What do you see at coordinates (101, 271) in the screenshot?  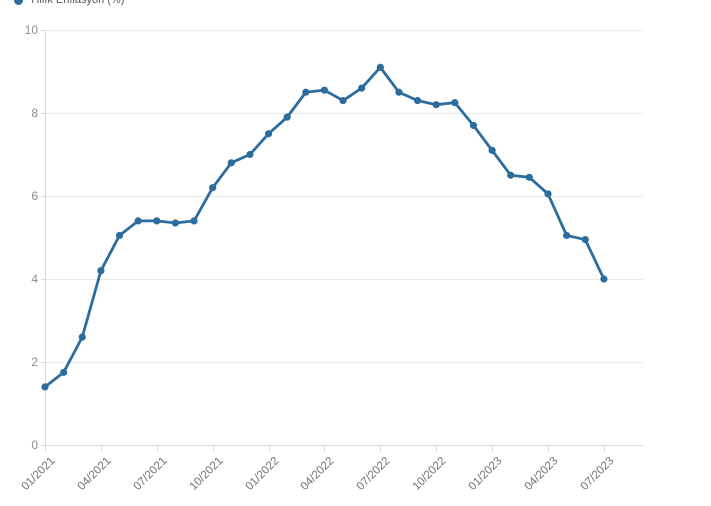 I see `series-data-point: 04/2021: 4.2` at bounding box center [101, 271].